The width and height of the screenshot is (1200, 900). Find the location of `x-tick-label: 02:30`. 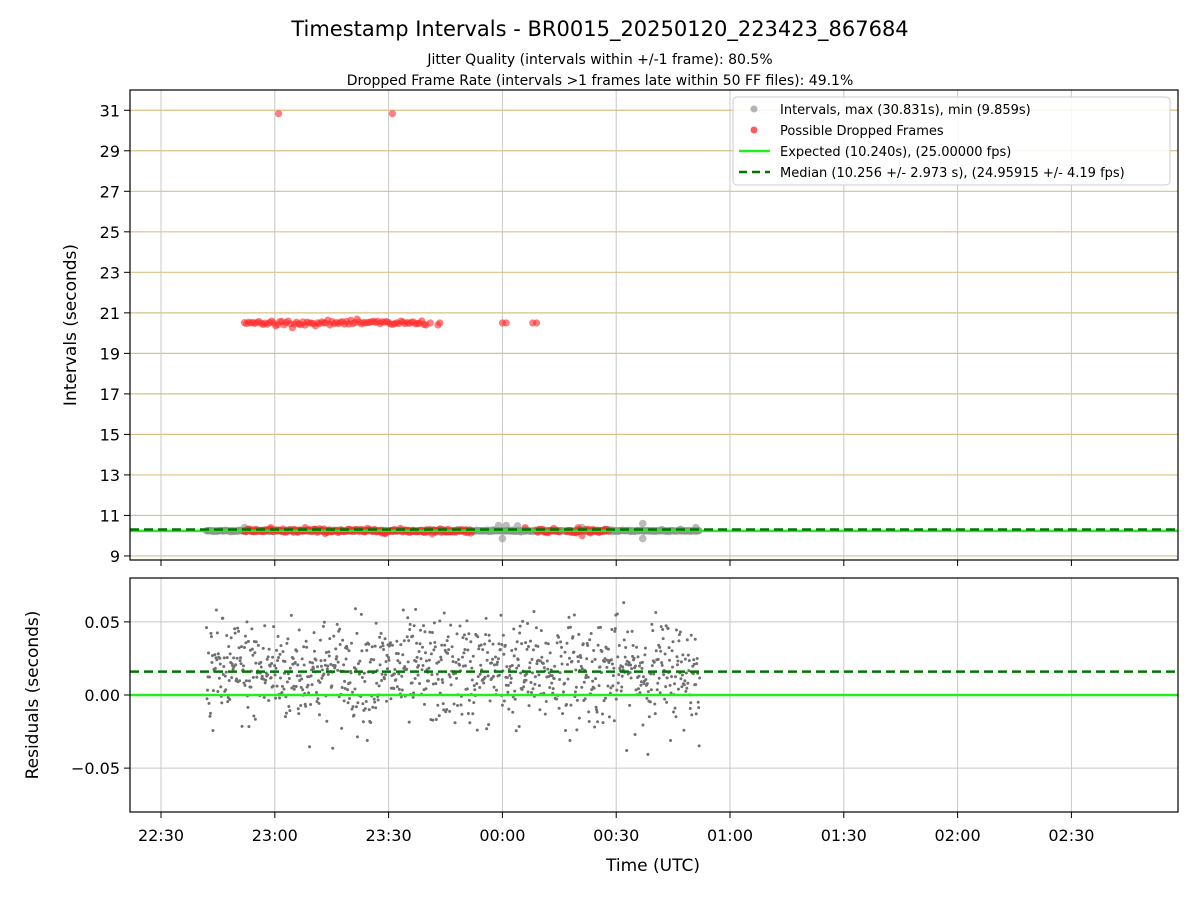

x-tick-label: 02:30 is located at coordinates (1071, 835).